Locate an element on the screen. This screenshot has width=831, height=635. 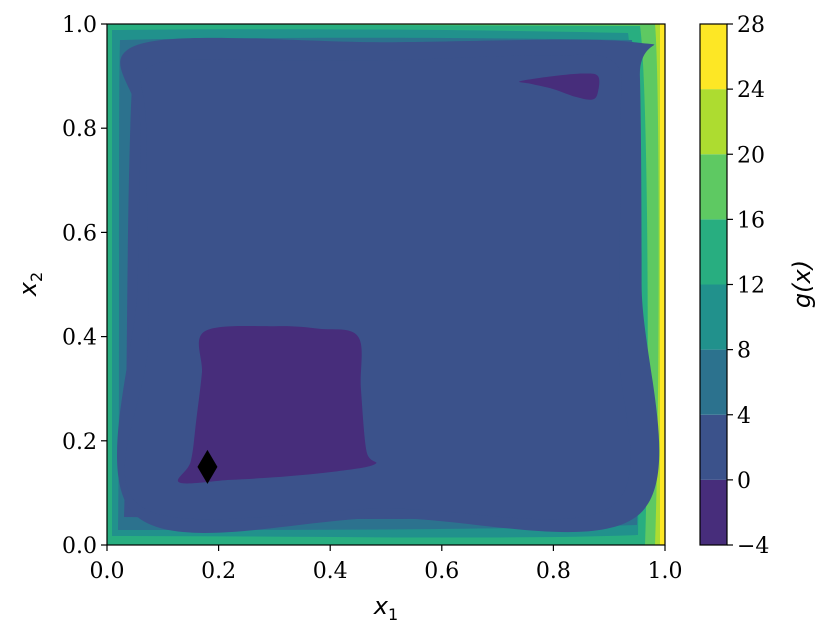
colorbar-tick-label: 16 is located at coordinates (751, 220).